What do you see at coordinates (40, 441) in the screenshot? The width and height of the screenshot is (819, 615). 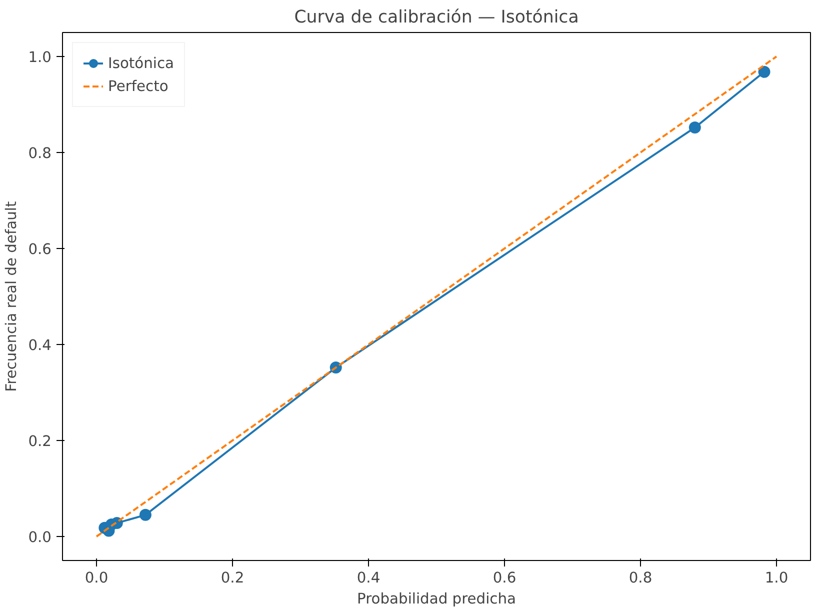 I see `y-tick-label: 0.2` at bounding box center [40, 441].